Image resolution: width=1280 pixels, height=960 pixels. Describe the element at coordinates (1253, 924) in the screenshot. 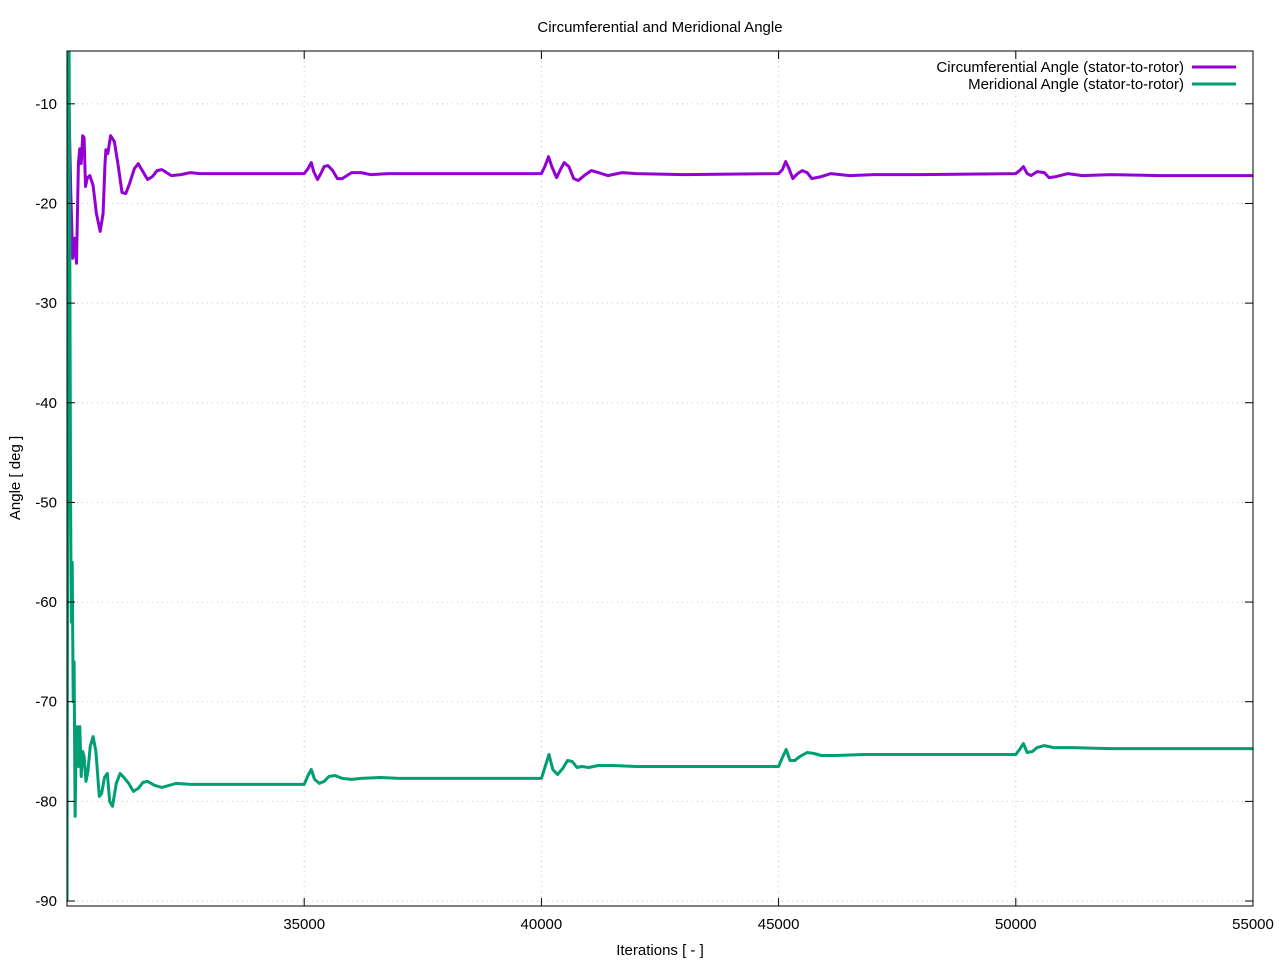

I see `x-tick-label: 55000` at that location.